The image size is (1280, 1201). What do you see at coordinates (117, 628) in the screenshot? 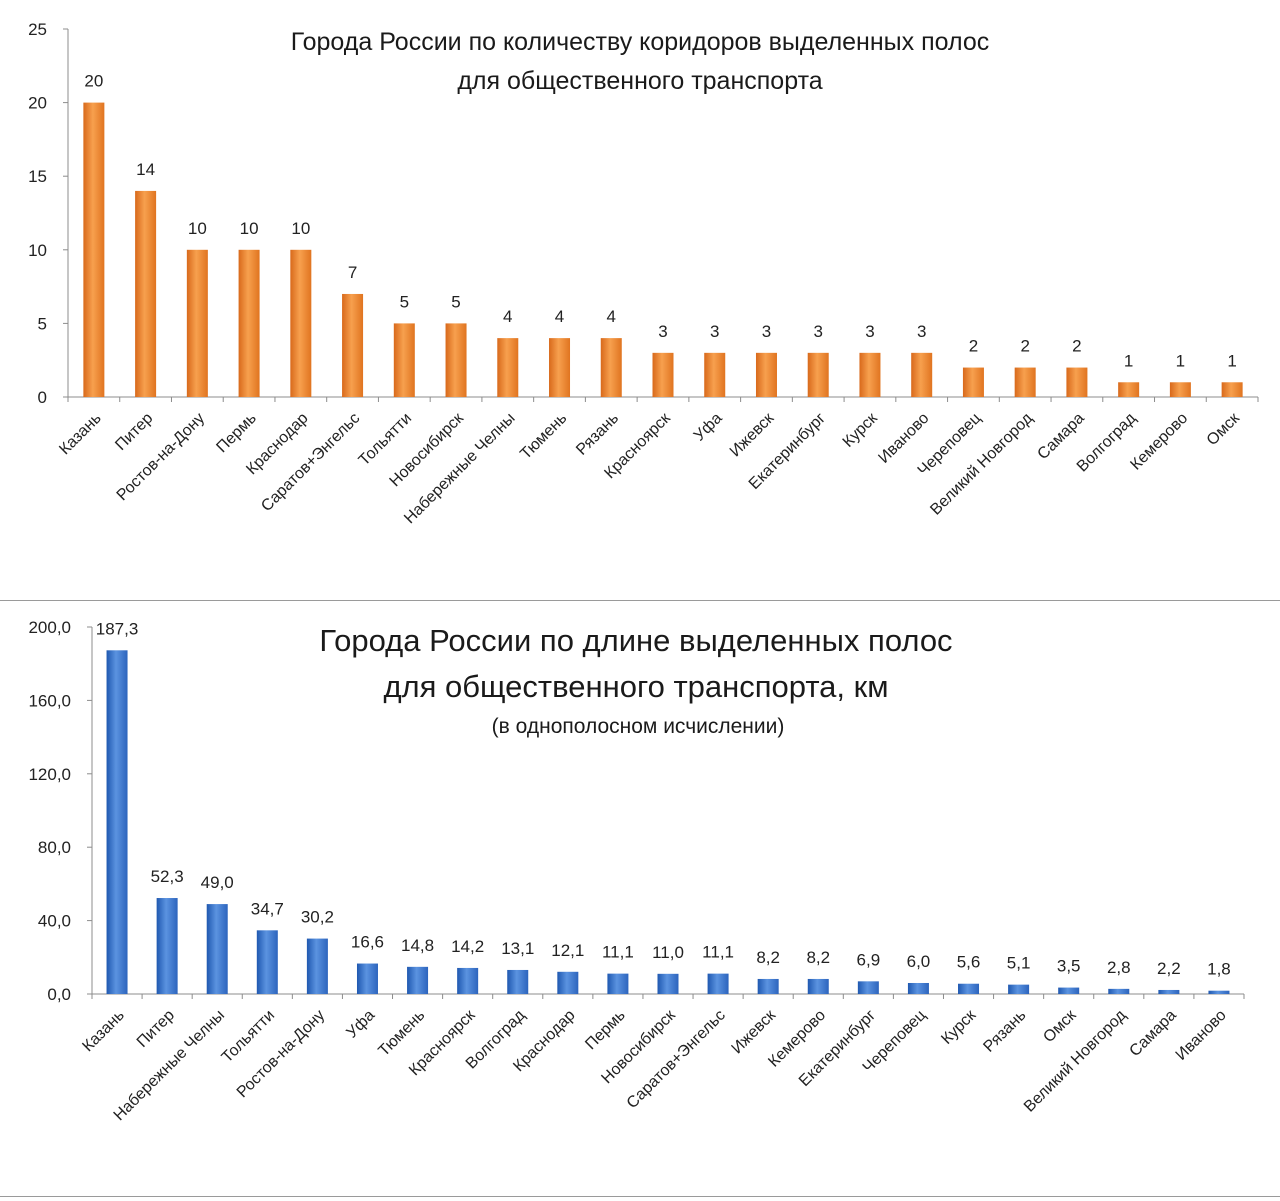
I see `data-label: 187,3` at bounding box center [117, 628].